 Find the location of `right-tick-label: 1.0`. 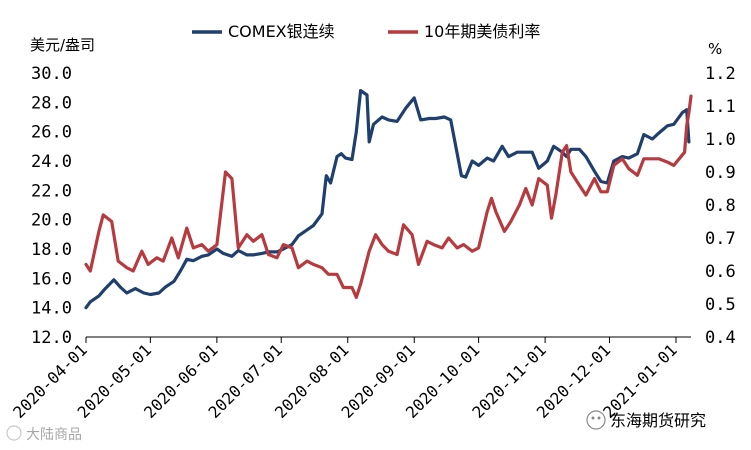

right-tick-label: 1.0 is located at coordinates (720, 140).